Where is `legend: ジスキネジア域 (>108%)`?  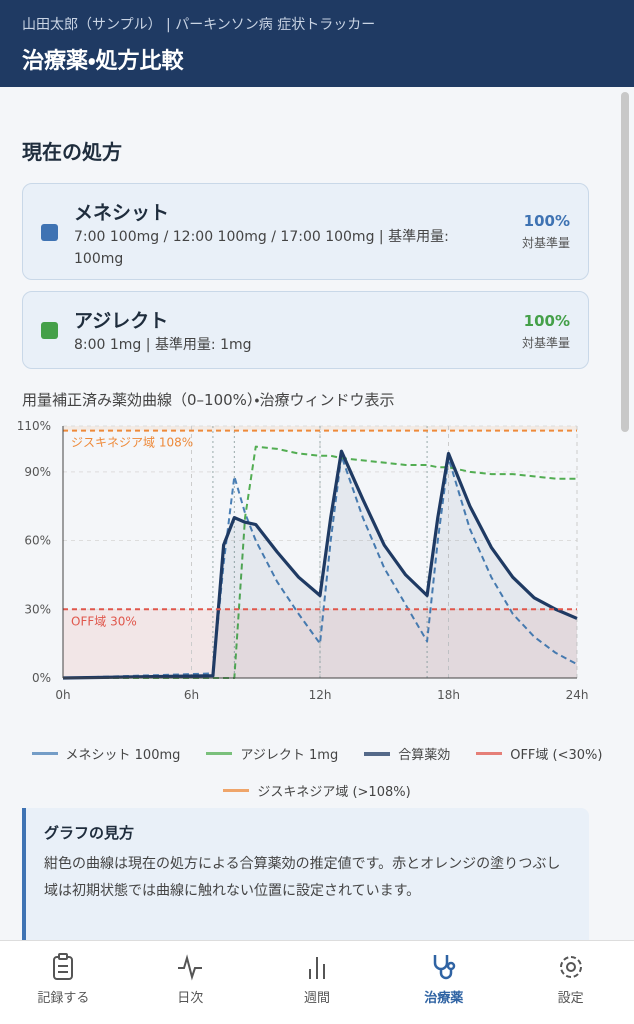
legend: ジスキネジア域 (>108%) is located at coordinates (317, 790).